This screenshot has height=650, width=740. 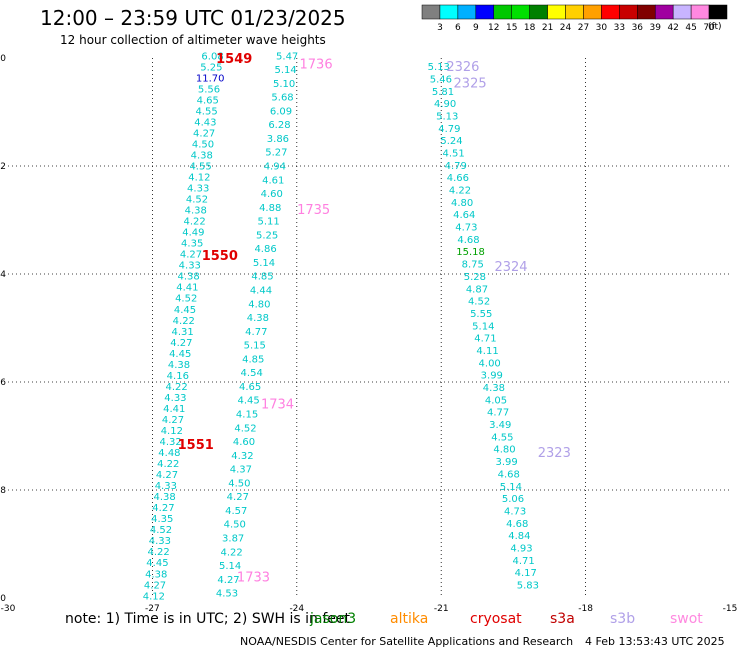 I want to click on track-number-label: 1736, so click(x=316, y=64).